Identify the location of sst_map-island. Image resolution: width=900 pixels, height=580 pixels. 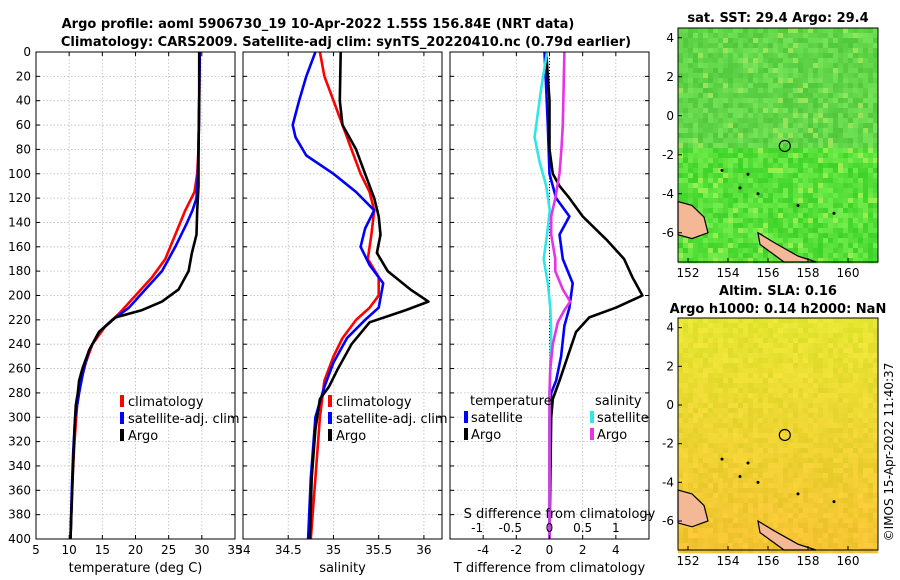
(834, 213).